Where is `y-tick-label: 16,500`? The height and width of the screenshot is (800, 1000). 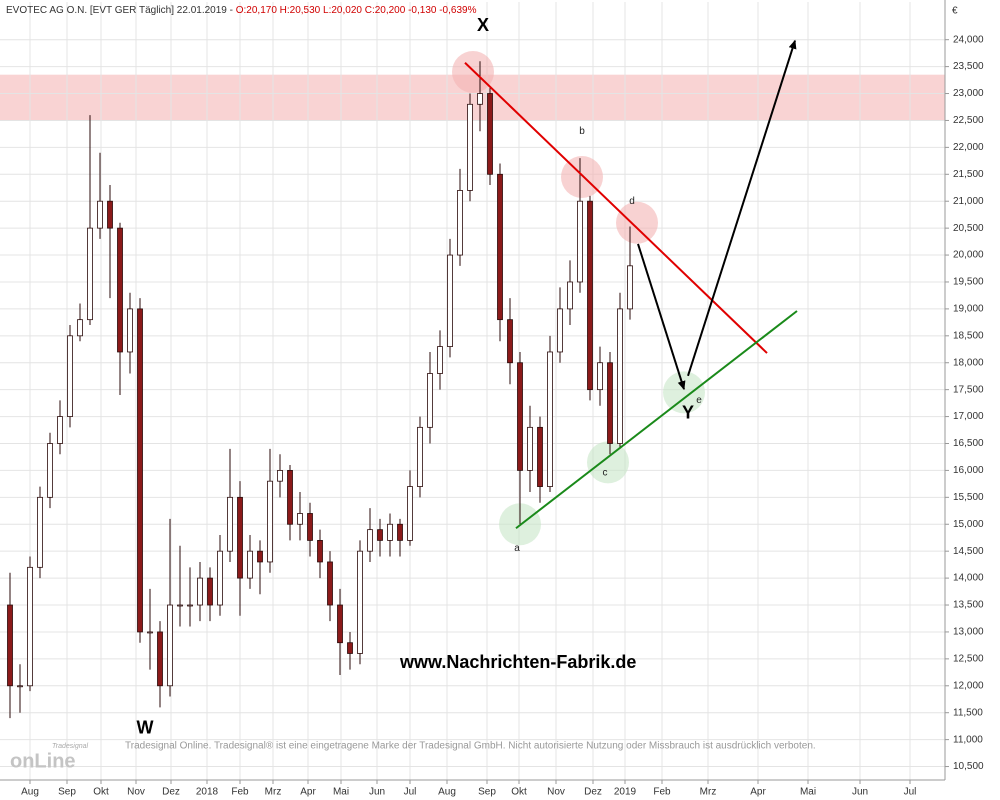 y-tick-label: 16,500 is located at coordinates (968, 443).